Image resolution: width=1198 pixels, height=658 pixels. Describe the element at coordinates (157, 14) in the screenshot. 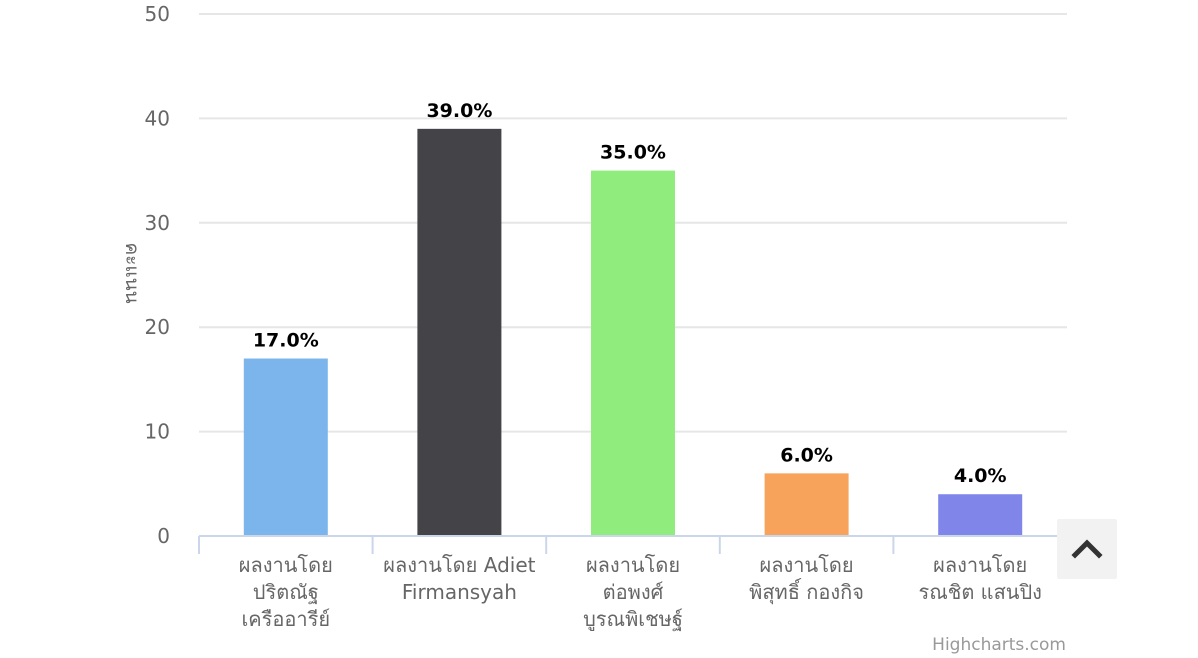

I see `y-tick-label: 50` at that location.